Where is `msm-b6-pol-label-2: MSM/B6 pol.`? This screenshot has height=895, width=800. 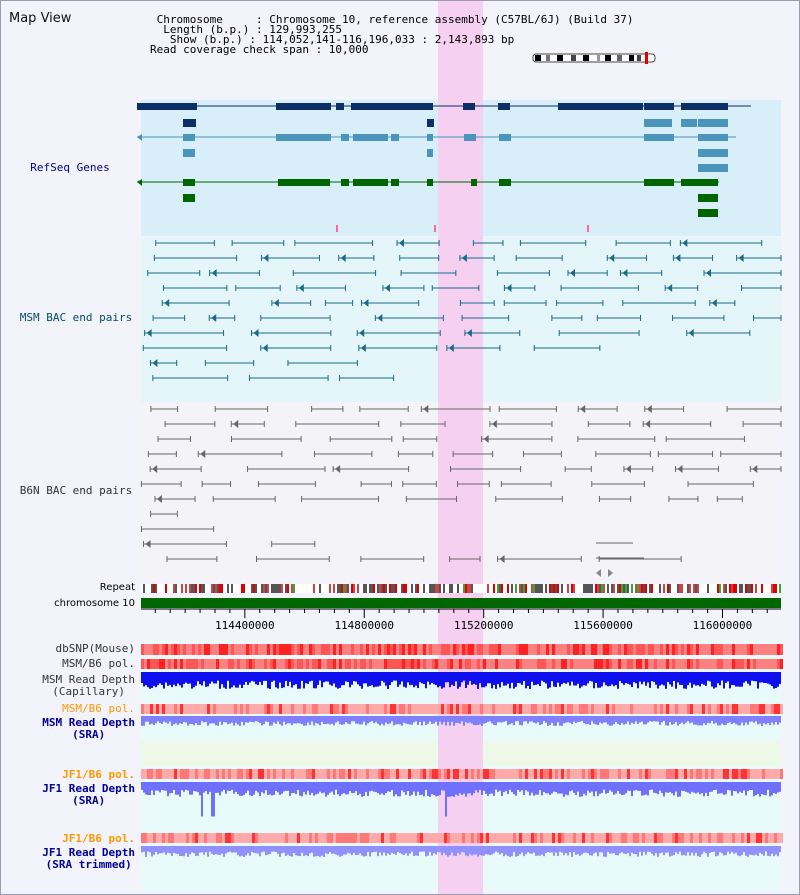 msm-b6-pol-label-2: MSM/B6 pol. is located at coordinates (98, 708).